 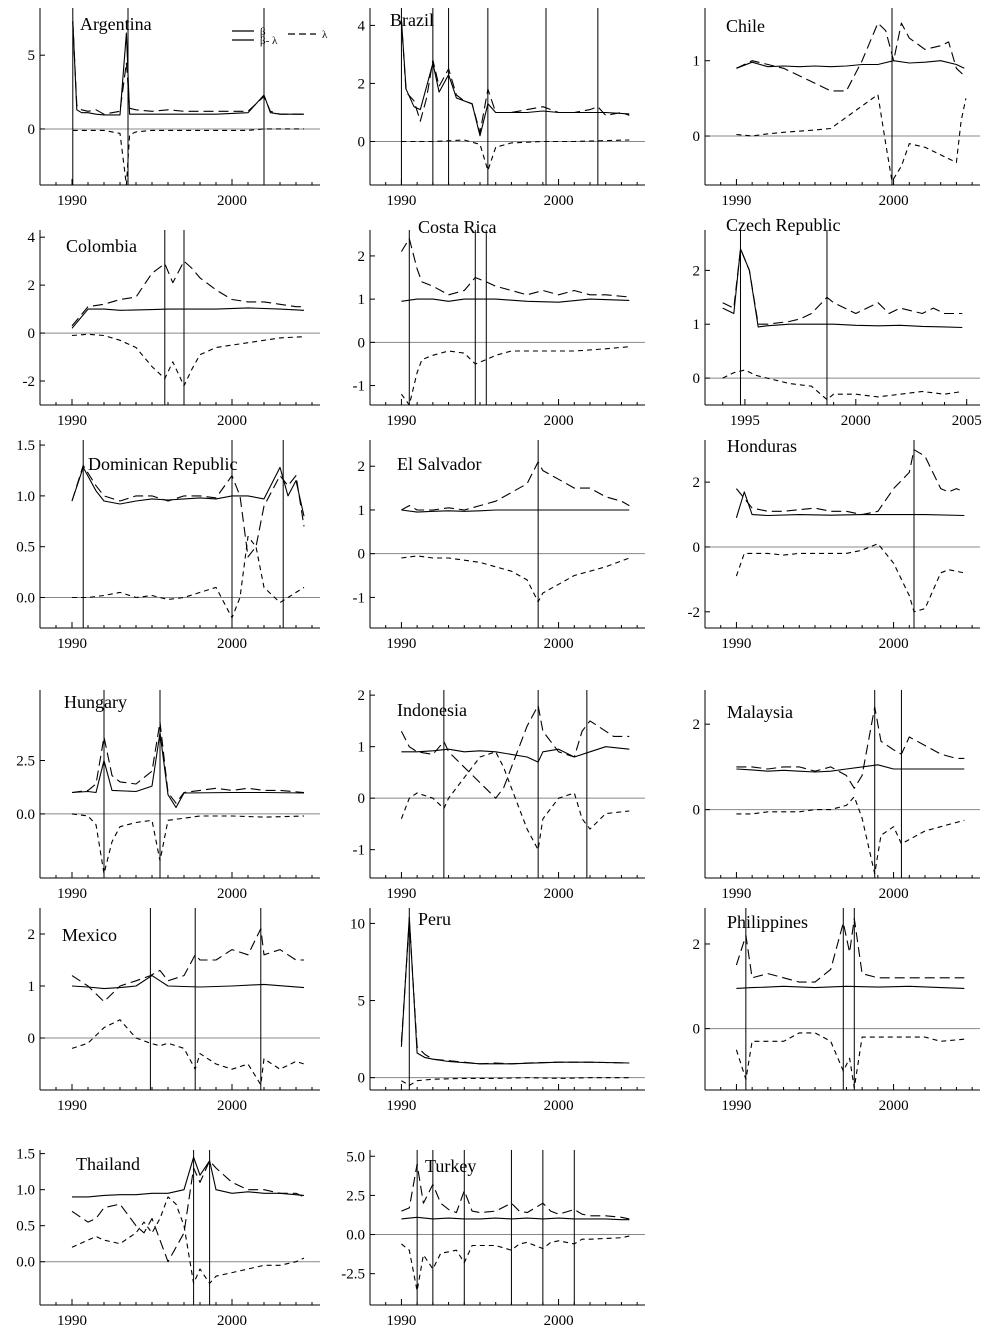 What do you see at coordinates (280, 36) in the screenshot?
I see `figure-legend: β β- λ λ` at bounding box center [280, 36].